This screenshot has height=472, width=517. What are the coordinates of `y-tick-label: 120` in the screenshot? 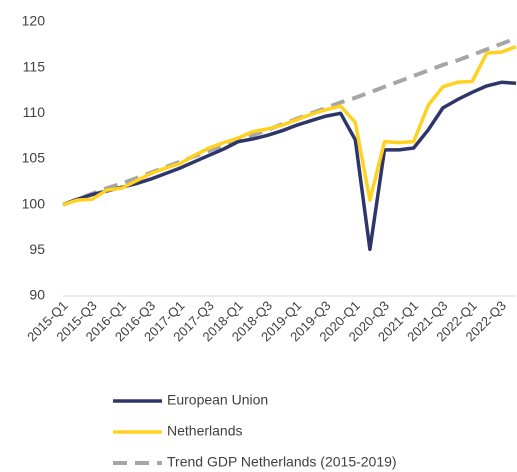 It's located at (34, 21).